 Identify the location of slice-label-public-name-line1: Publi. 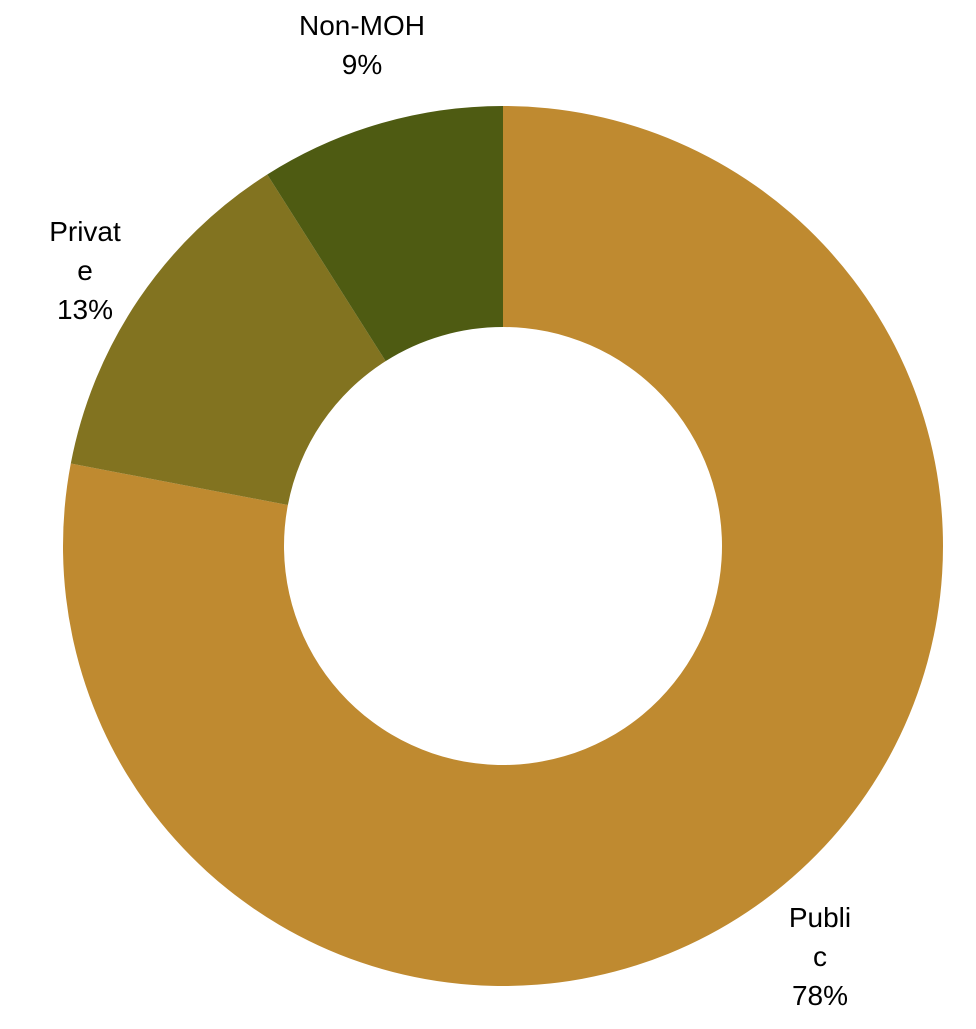
(820, 917).